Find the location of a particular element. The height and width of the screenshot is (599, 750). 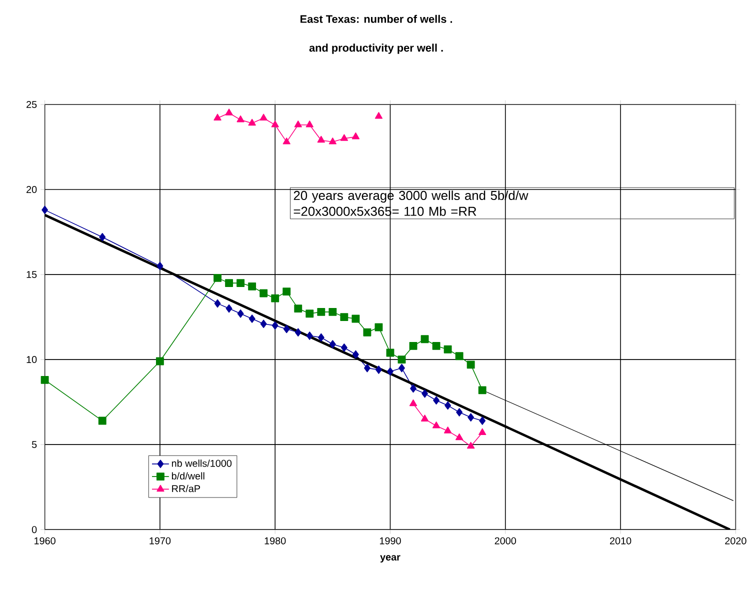

y-tick-label: 25 is located at coordinates (31, 104).